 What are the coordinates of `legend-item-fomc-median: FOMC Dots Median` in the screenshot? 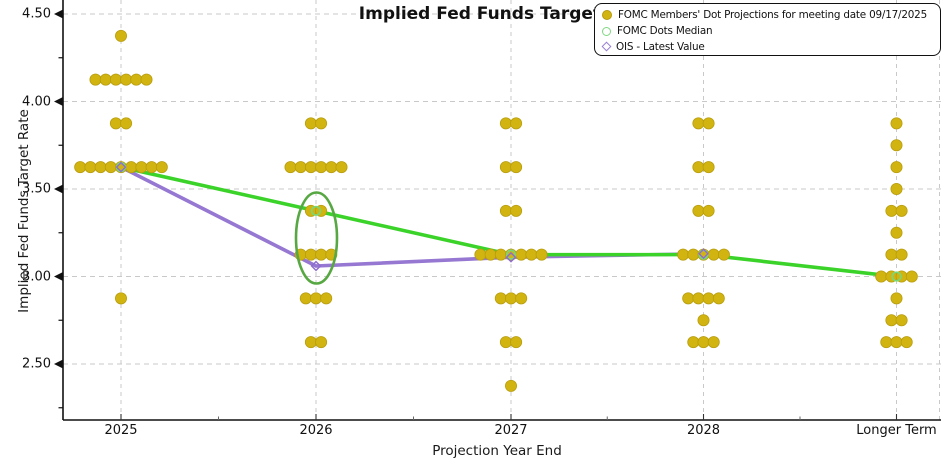 It's located at (771, 31).